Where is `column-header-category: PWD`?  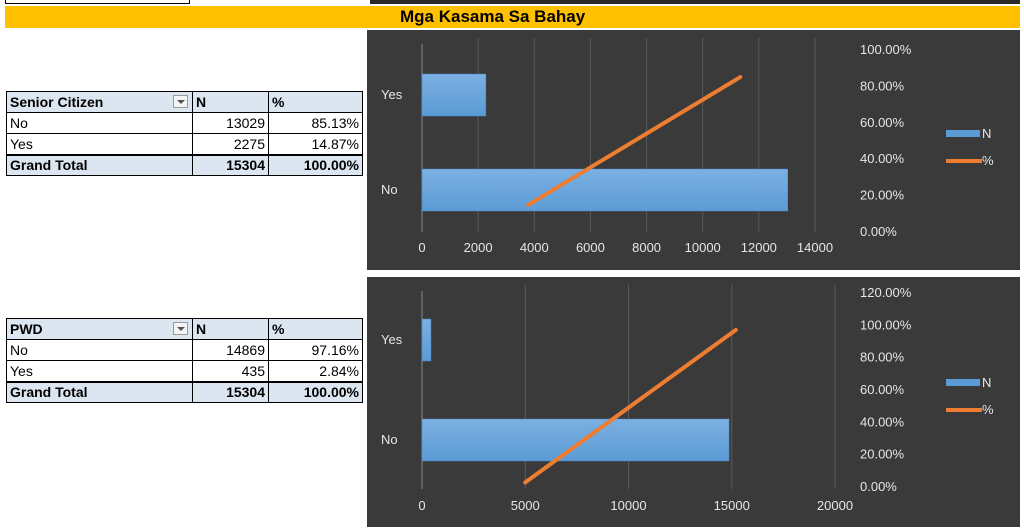 column-header-category: PWD is located at coordinates (99, 329).